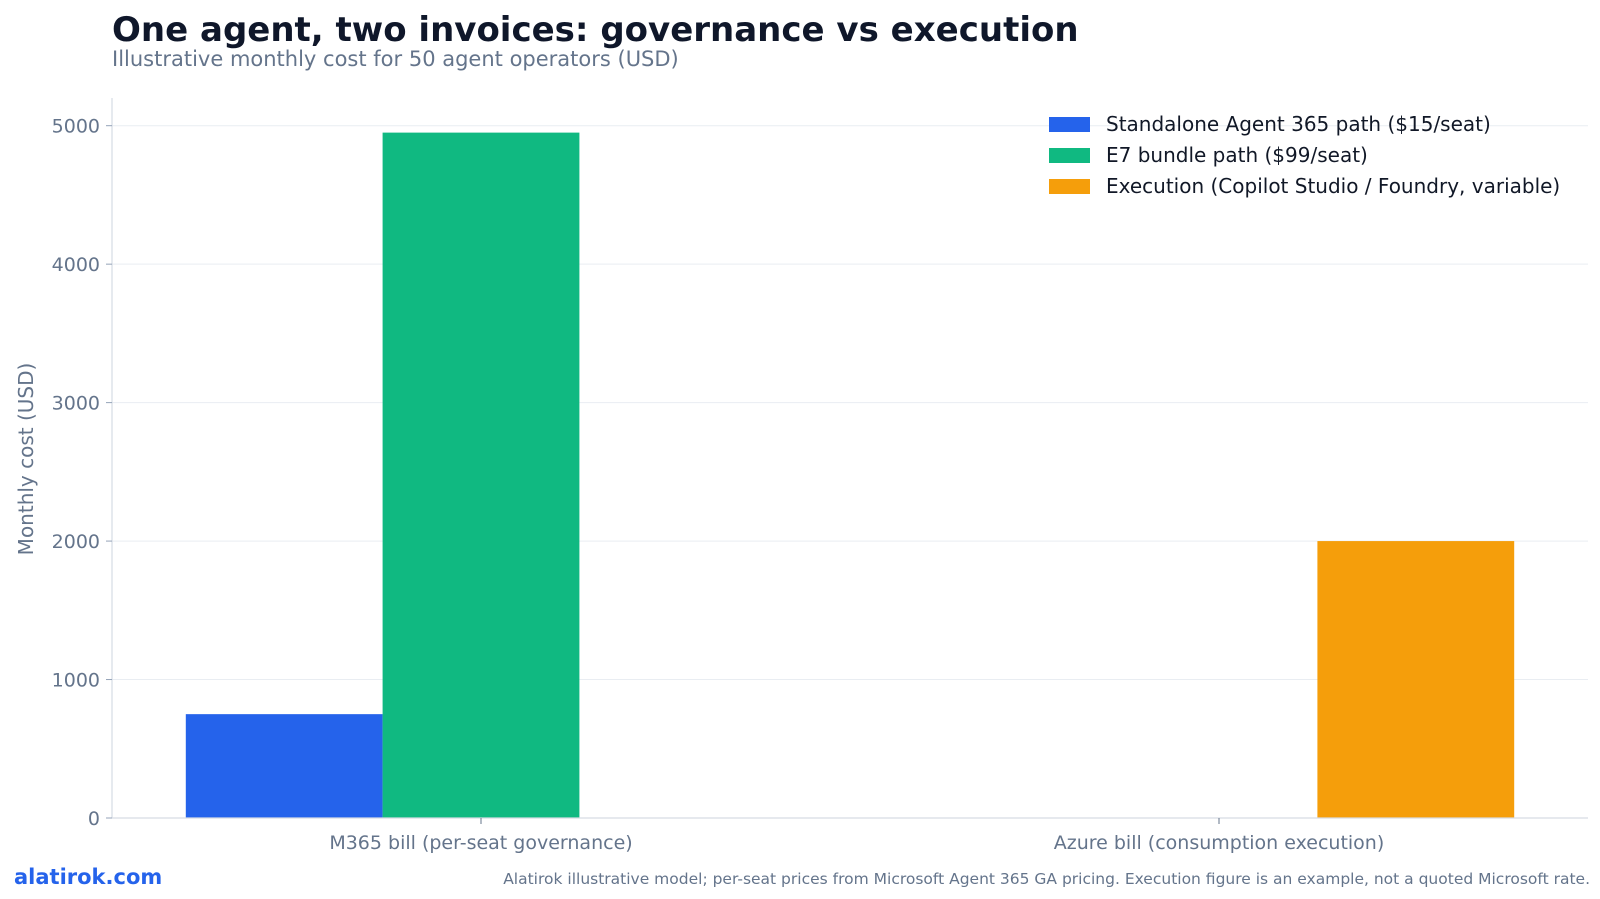  I want to click on y-tick-label: 5000, so click(76, 127).